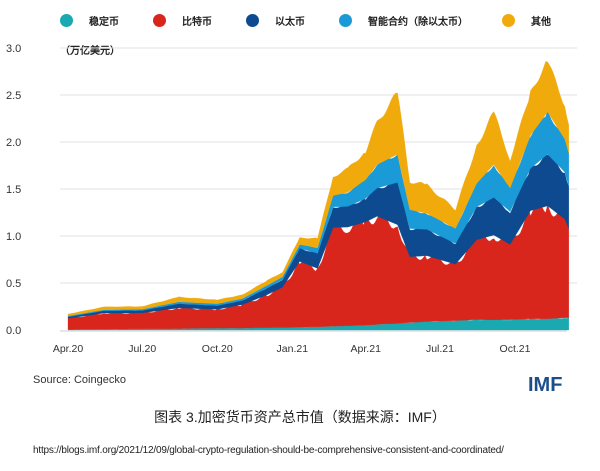  What do you see at coordinates (515, 349) in the screenshot?
I see `x-tick-label: Oct.21` at bounding box center [515, 349].